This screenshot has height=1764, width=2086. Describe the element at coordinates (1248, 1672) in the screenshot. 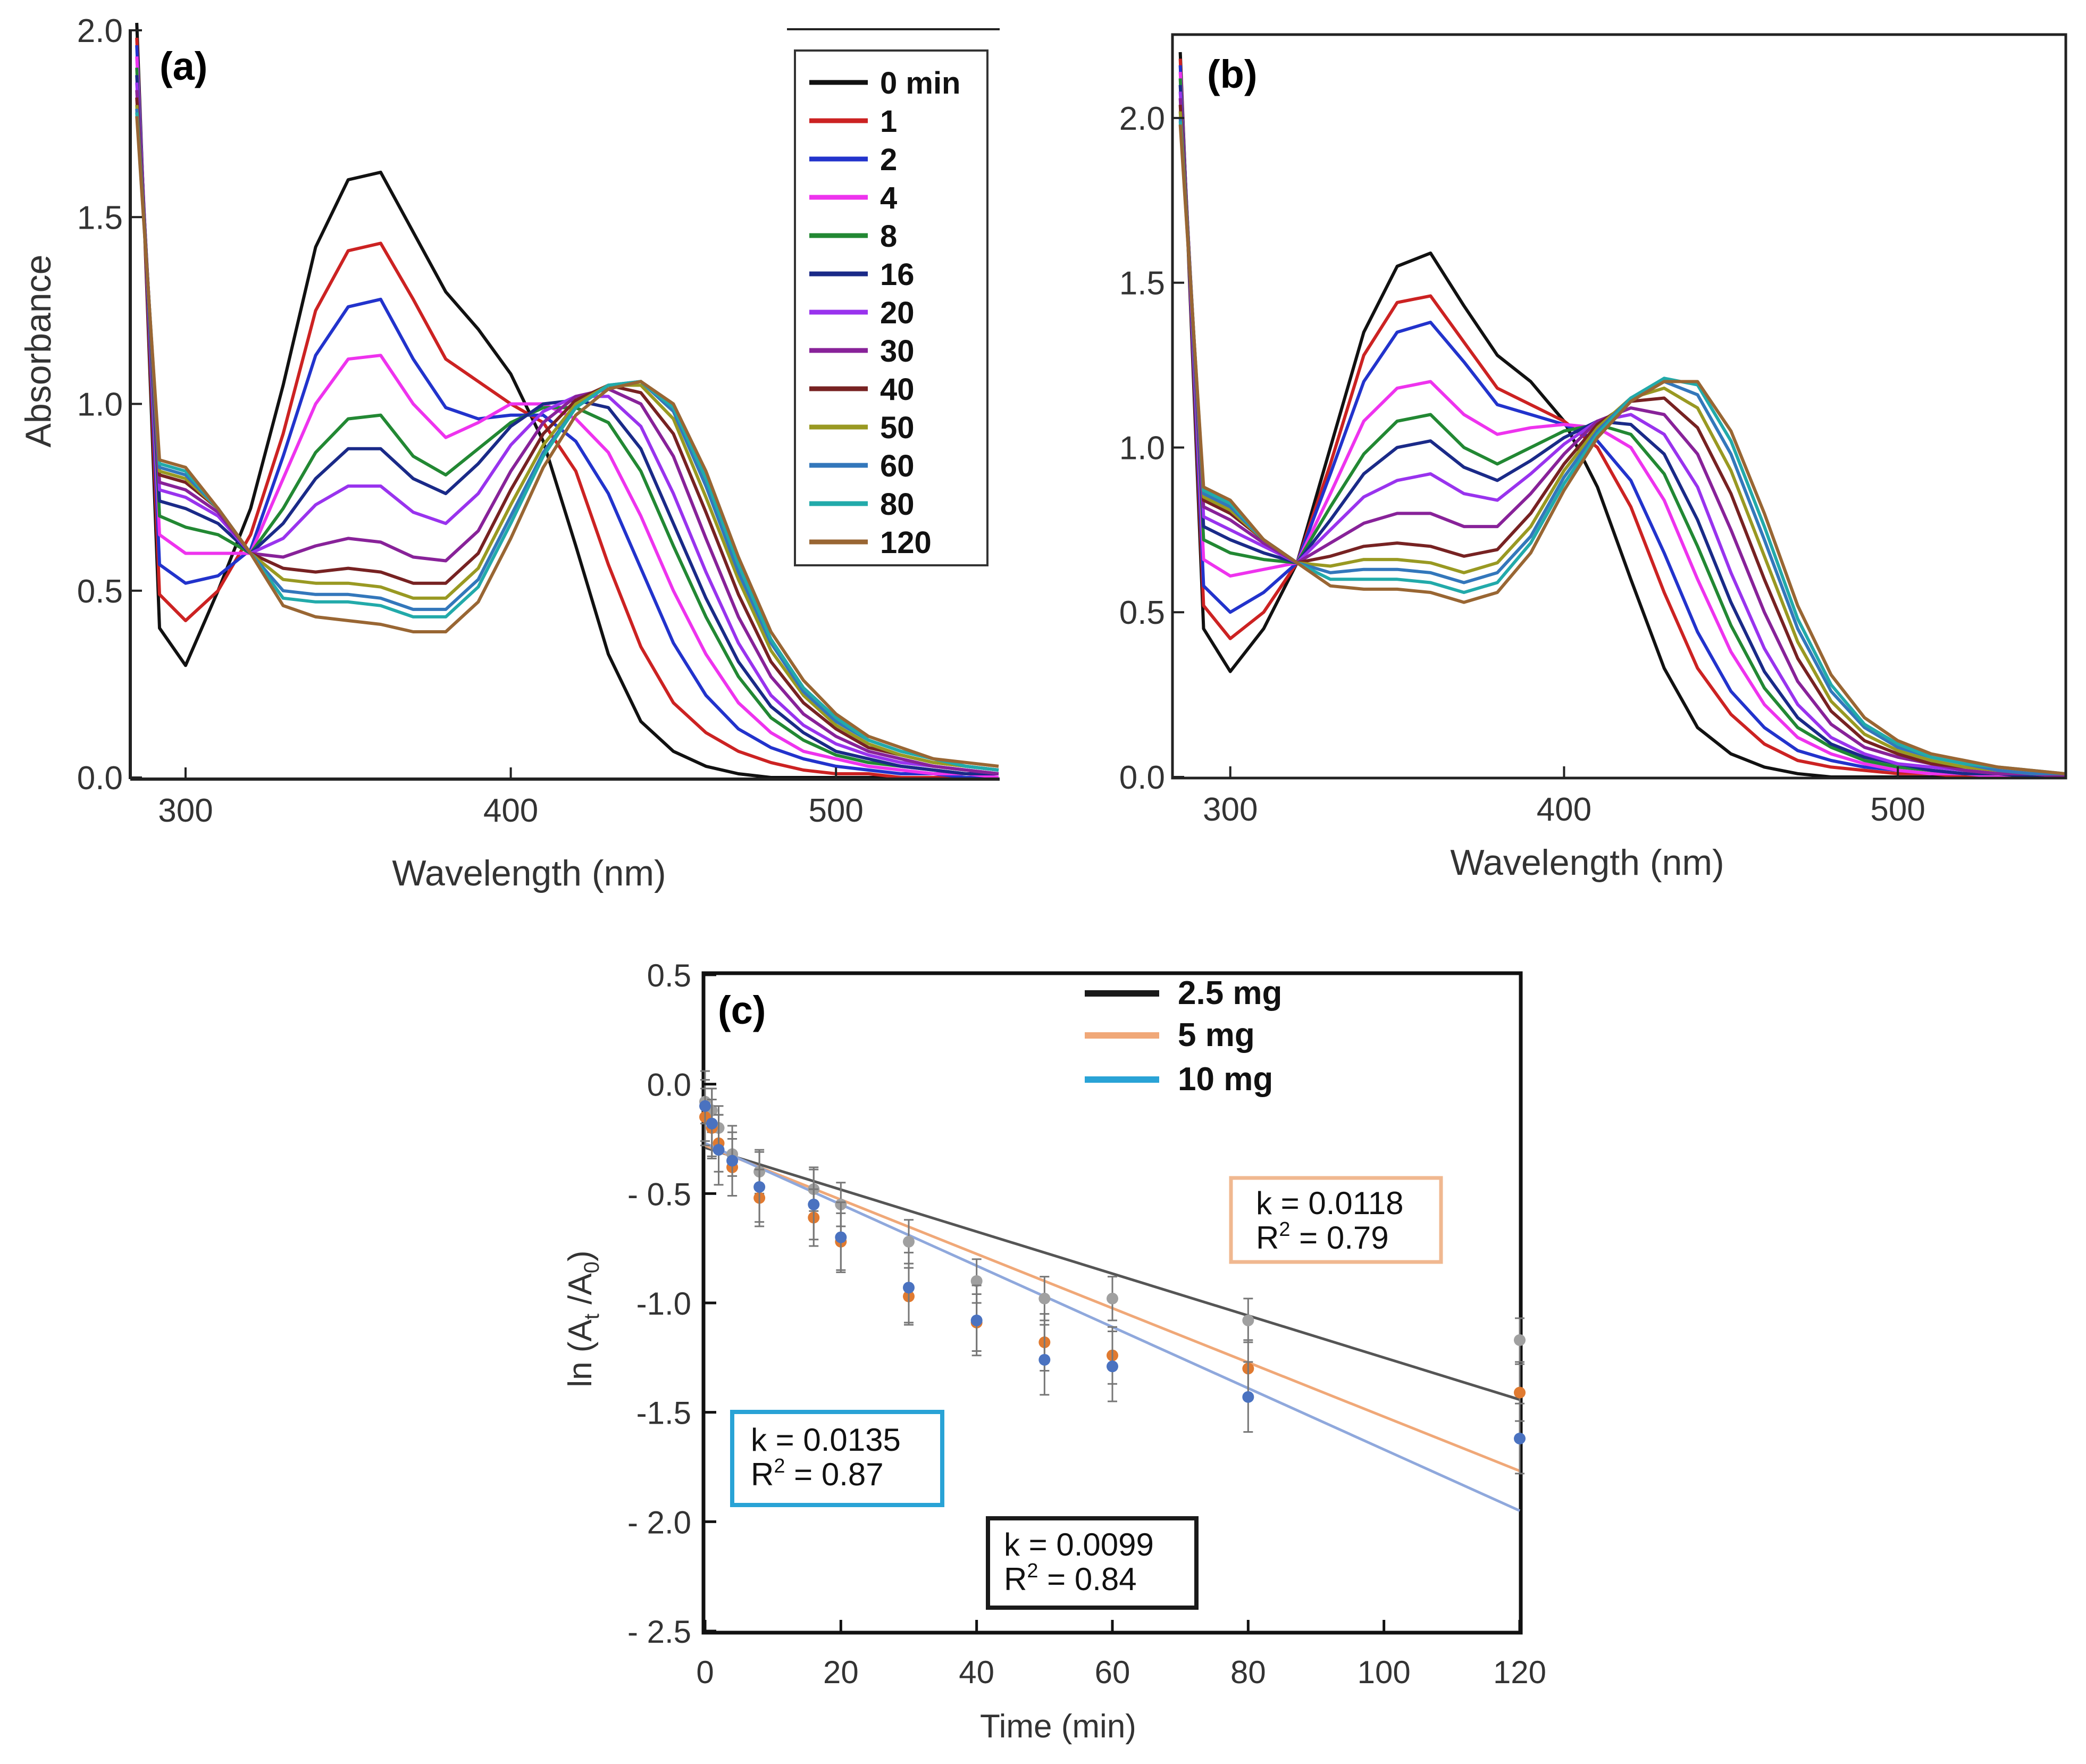

I see `panel-c-x-tick-label: 80` at that location.